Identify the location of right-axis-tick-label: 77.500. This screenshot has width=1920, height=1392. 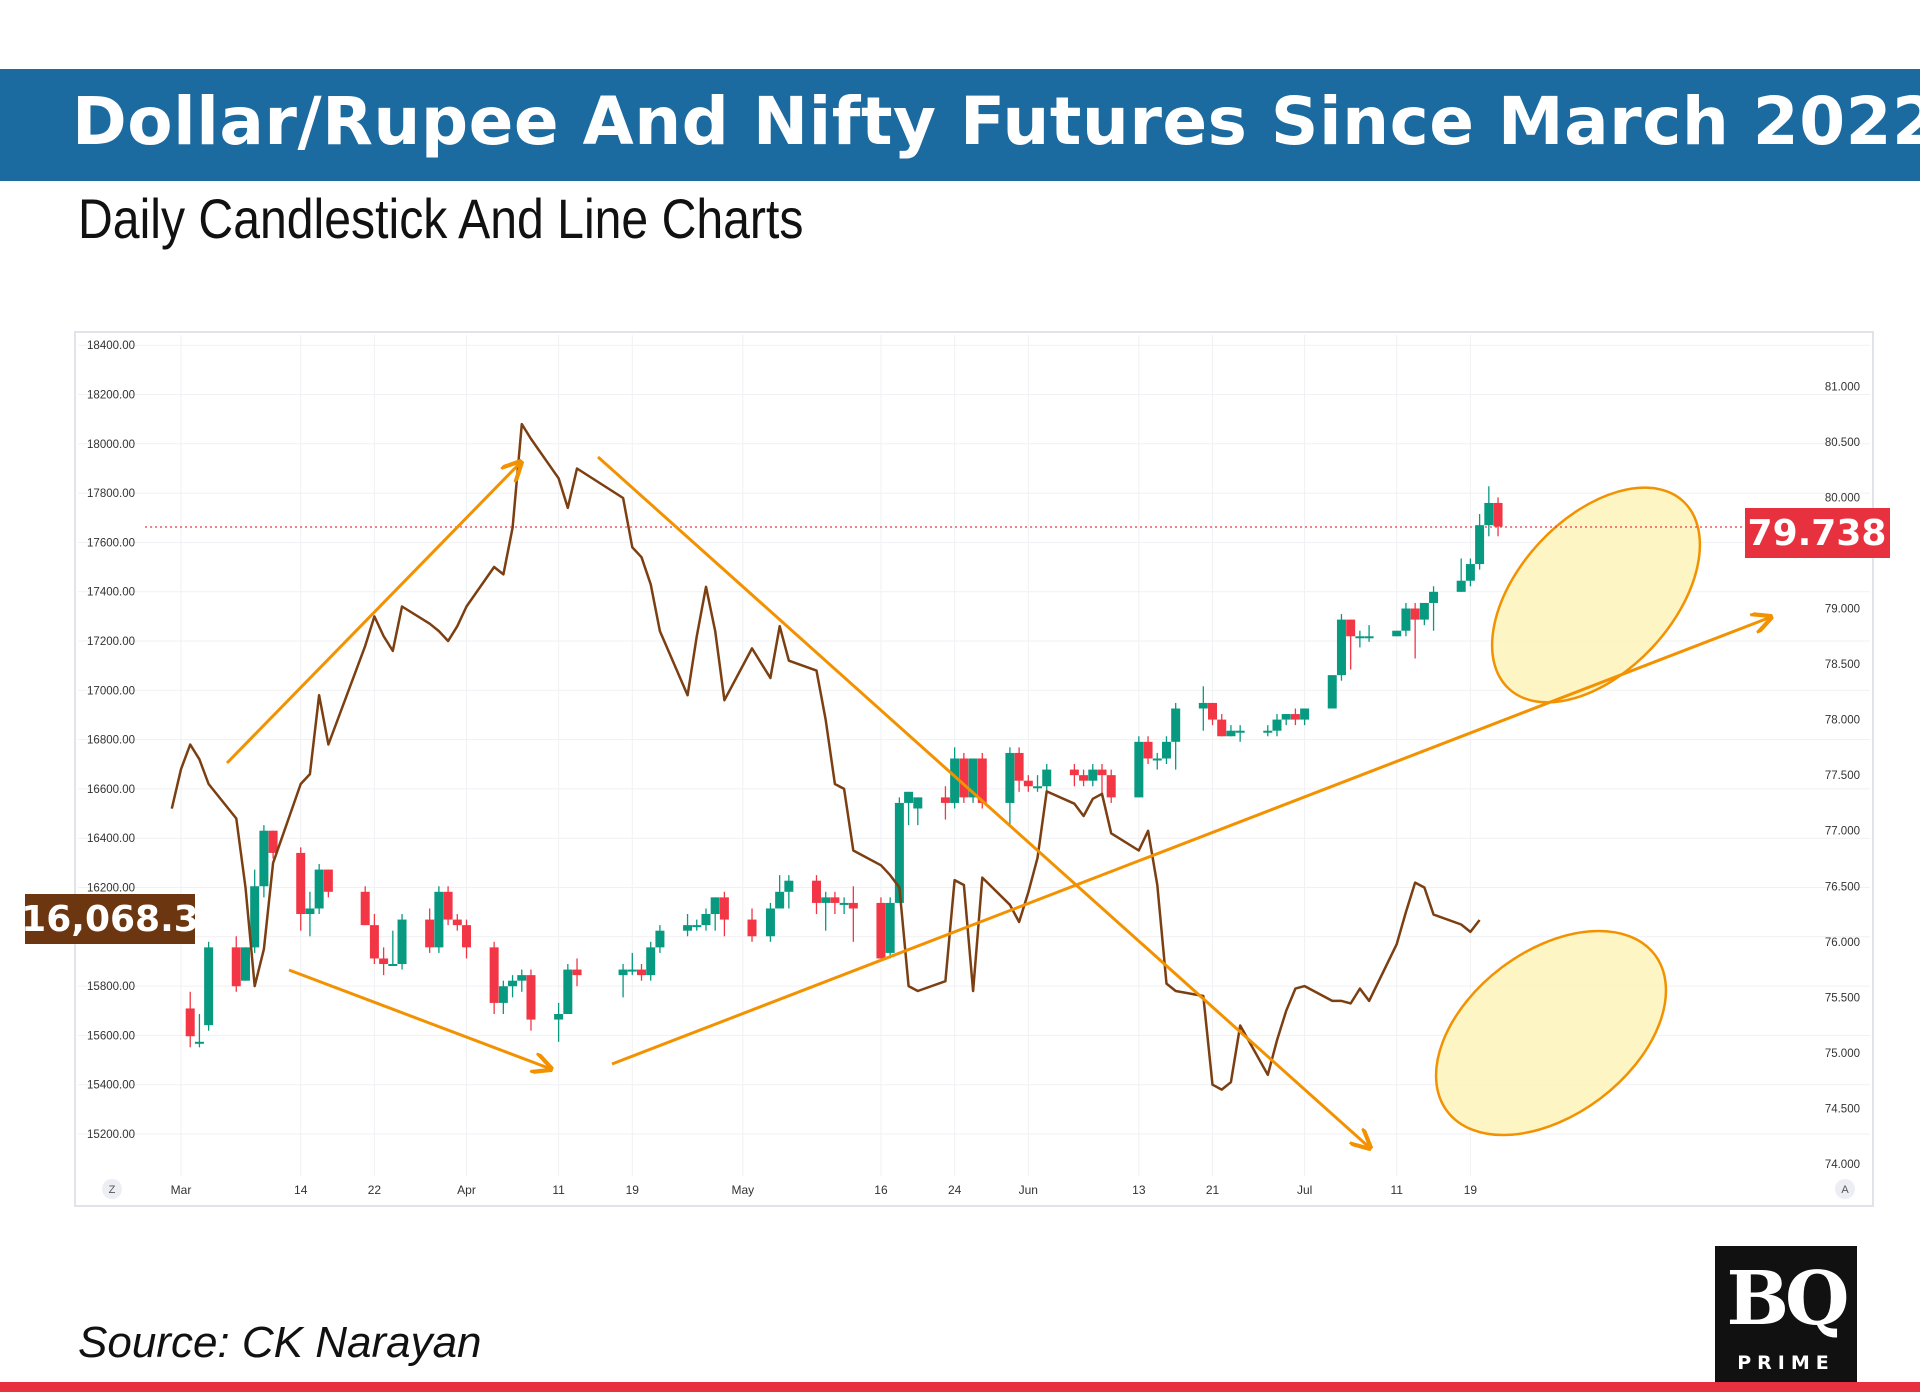
(1842, 776).